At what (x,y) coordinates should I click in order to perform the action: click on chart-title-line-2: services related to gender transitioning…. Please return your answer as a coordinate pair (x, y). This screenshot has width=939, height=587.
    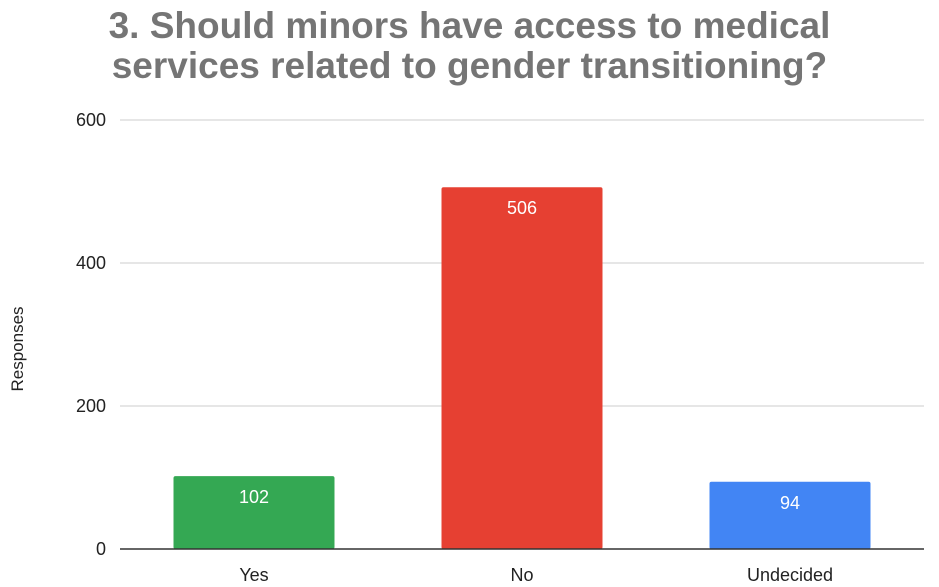
    Looking at the image, I should click on (469, 65).